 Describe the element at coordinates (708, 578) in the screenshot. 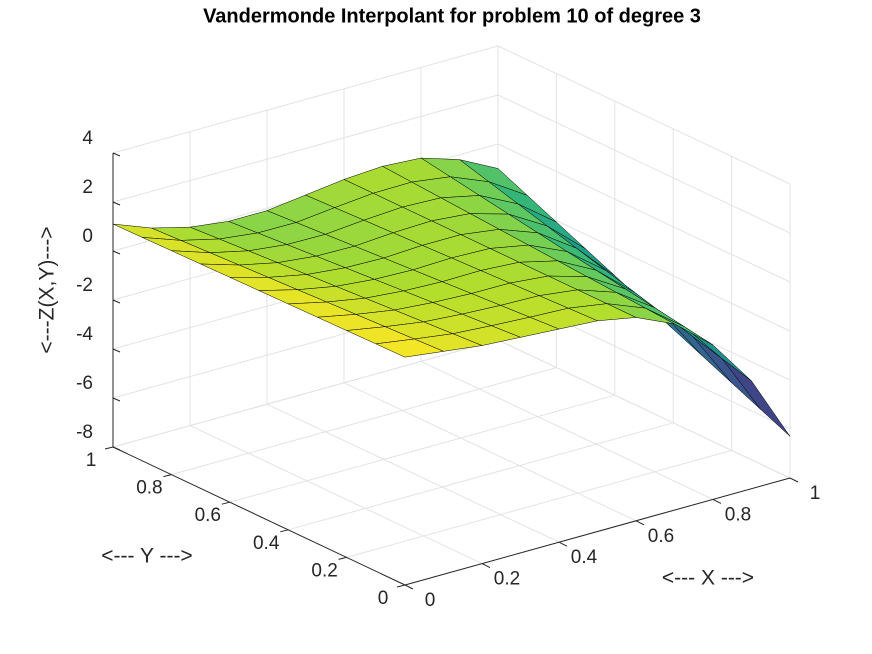

I see `x-axis-label: <--- X --->` at that location.